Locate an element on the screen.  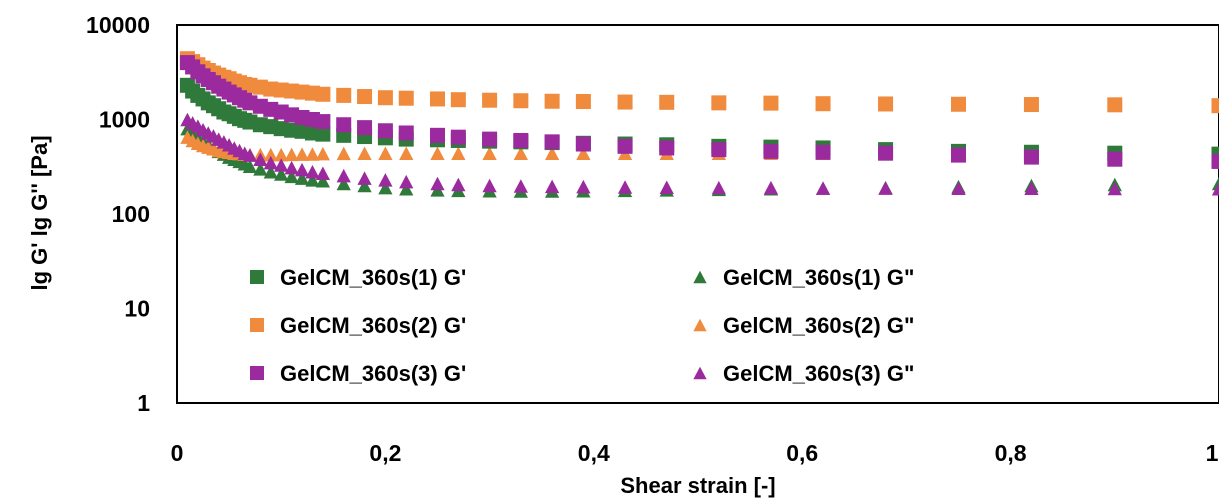
x-tick-label: 0 is located at coordinates (177, 453).